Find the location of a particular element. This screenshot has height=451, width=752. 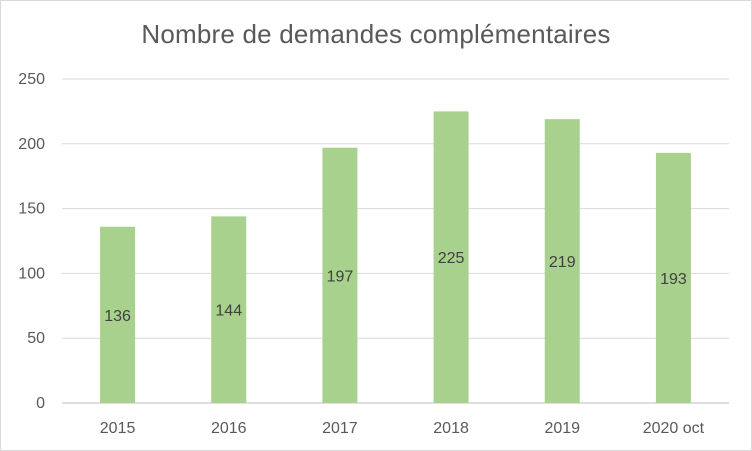

bar-2020-oct is located at coordinates (673, 277).